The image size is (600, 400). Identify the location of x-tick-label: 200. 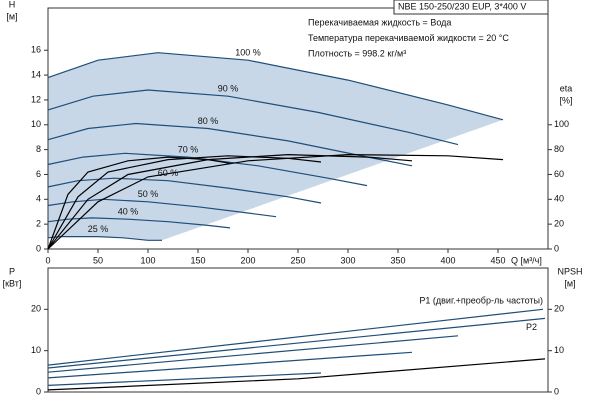
(247, 260).